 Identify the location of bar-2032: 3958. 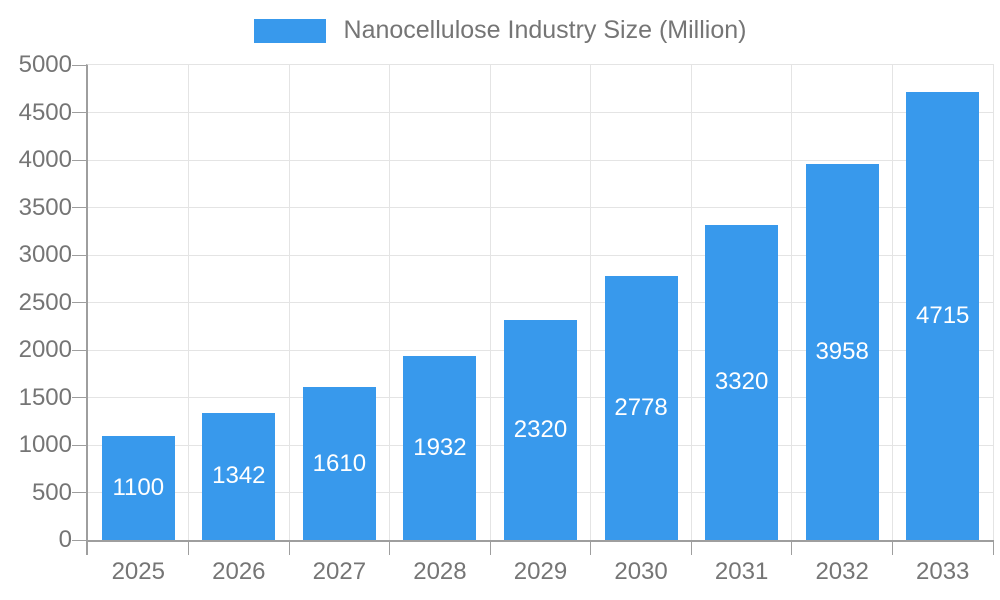
(842, 352).